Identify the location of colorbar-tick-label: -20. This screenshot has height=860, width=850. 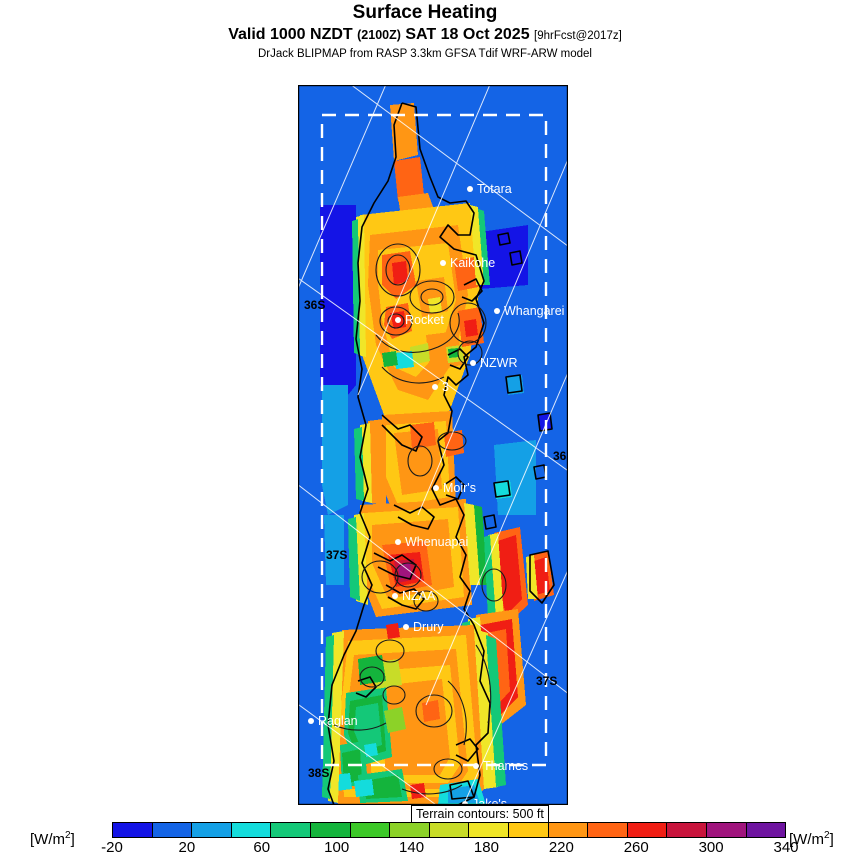
(112, 847).